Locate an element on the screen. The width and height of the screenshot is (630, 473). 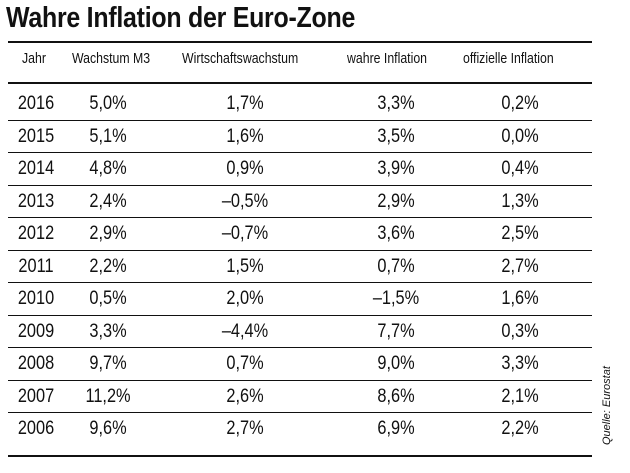
year-cell: 2014 is located at coordinates (36, 168).